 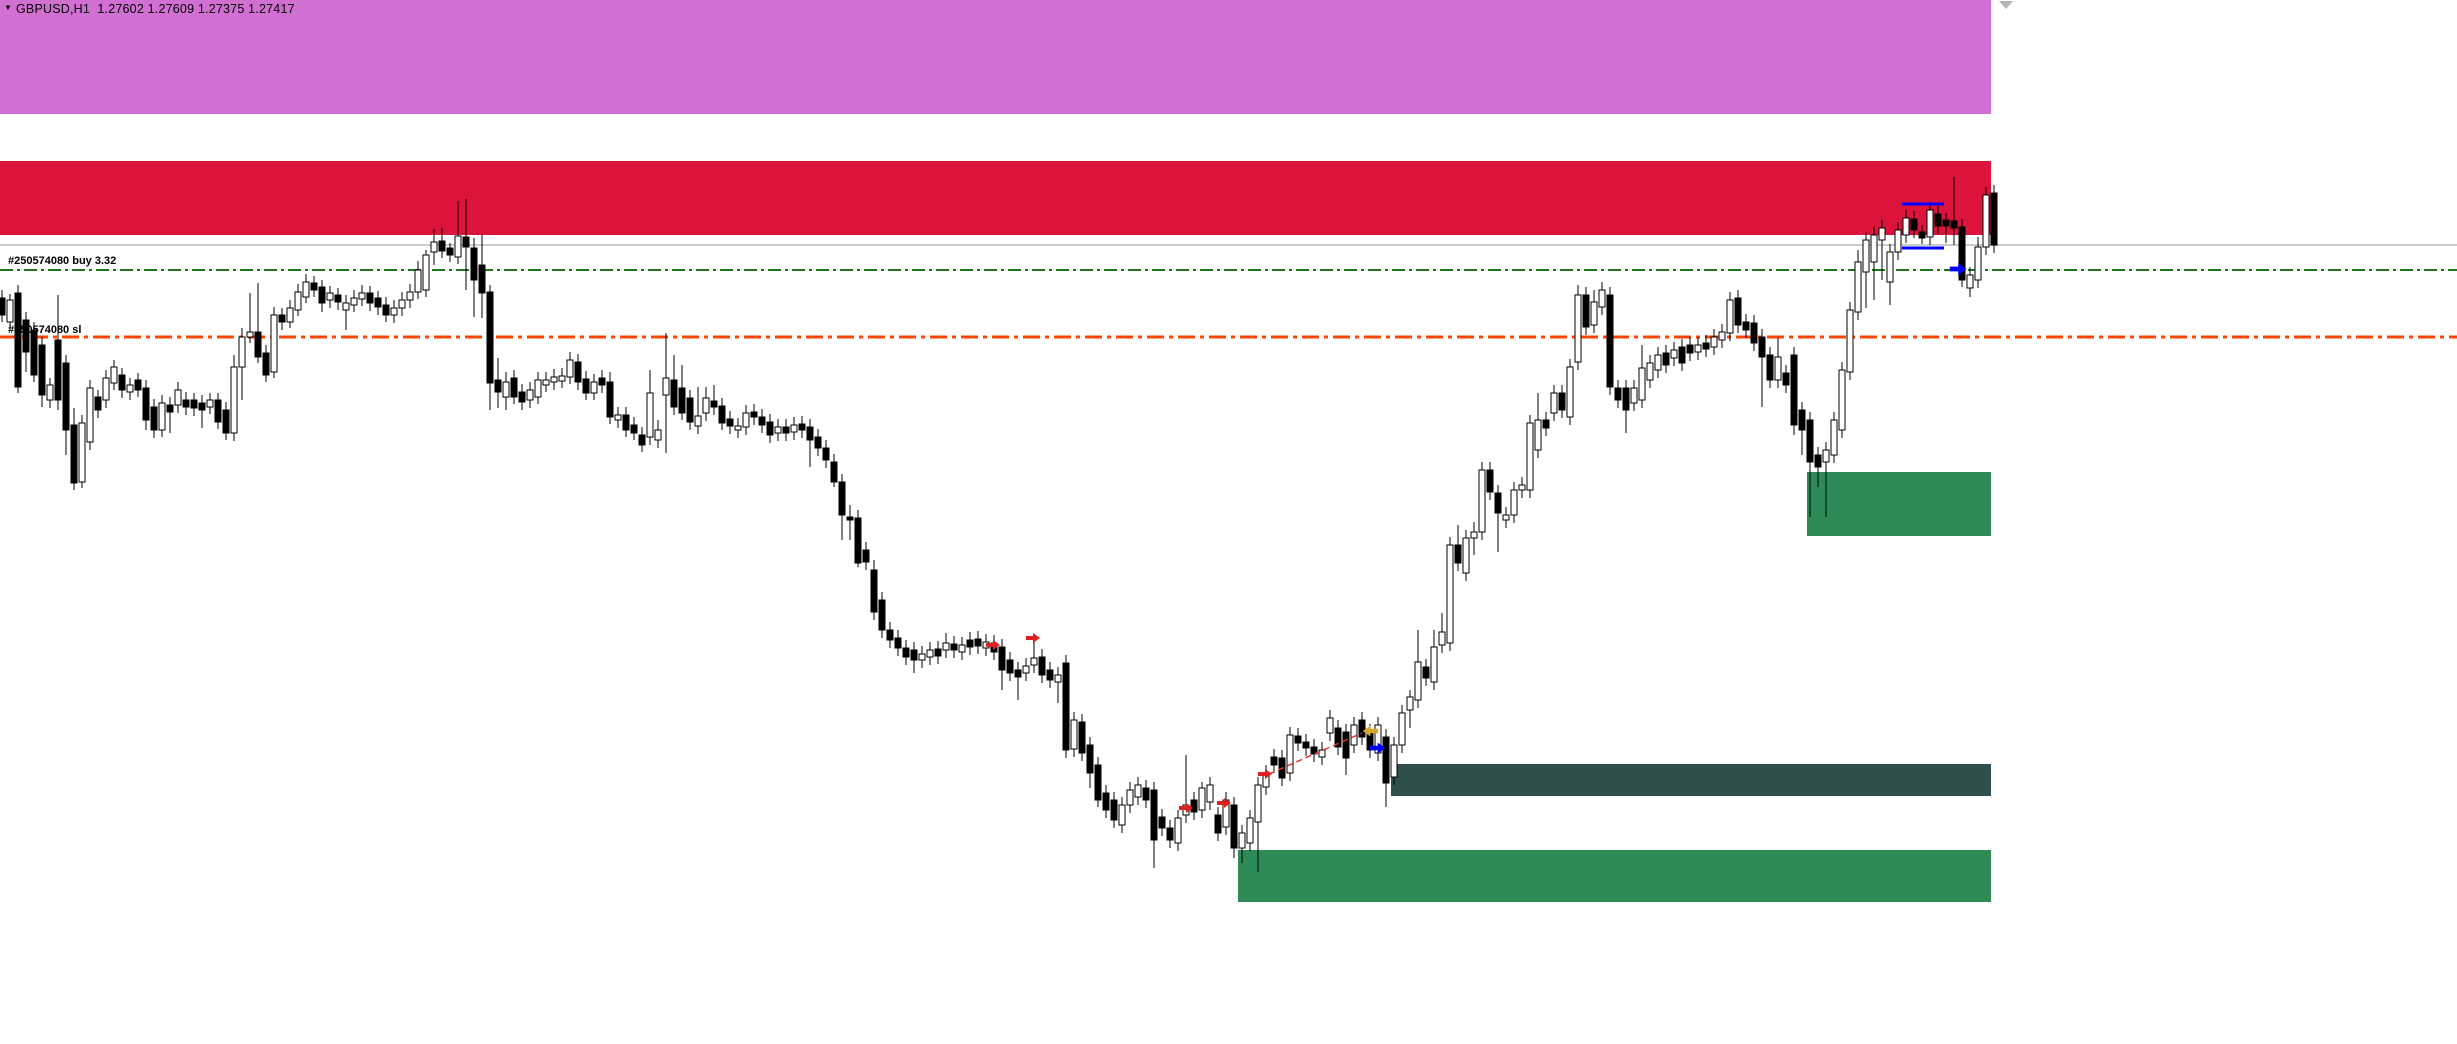 What do you see at coordinates (1691, 780) in the screenshot?
I see `demand-zone-teal` at bounding box center [1691, 780].